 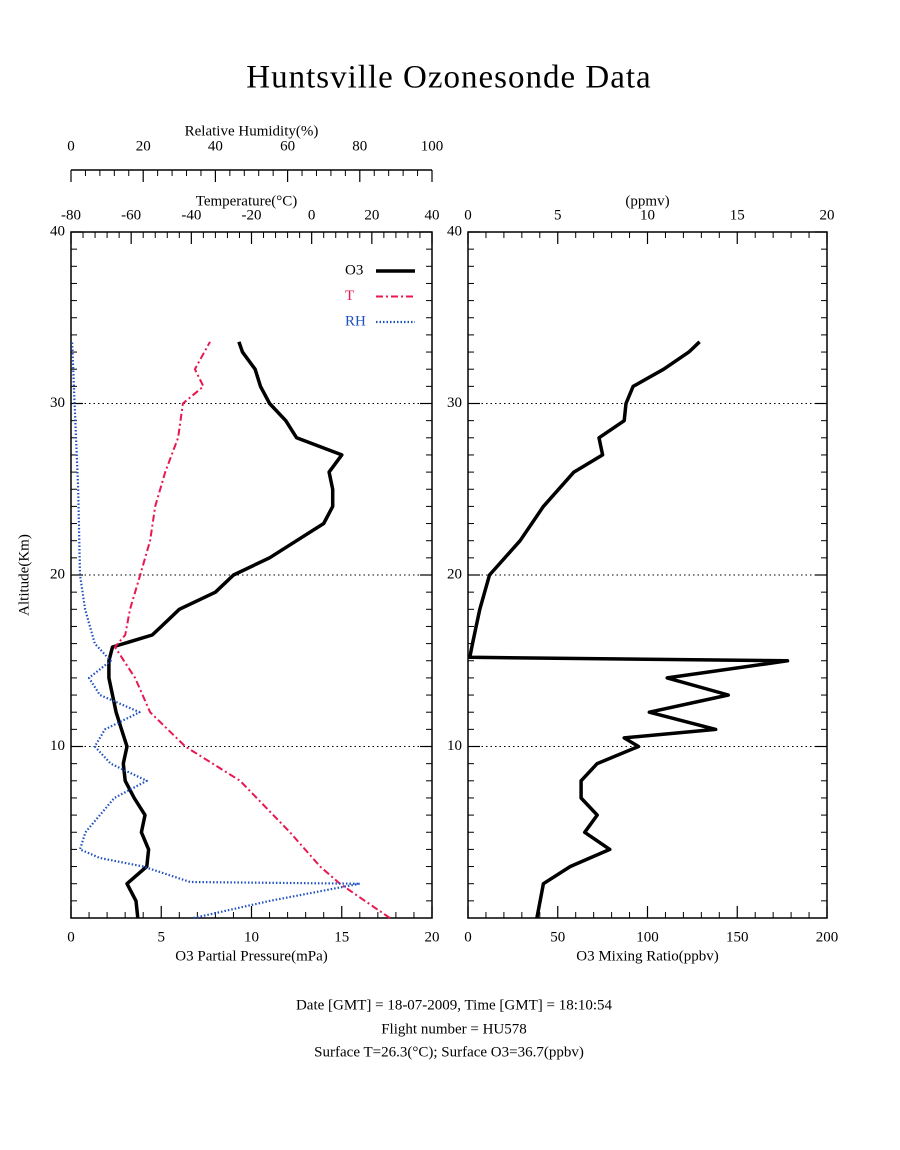 I want to click on x-tick-label: 100, so click(x=647, y=937).